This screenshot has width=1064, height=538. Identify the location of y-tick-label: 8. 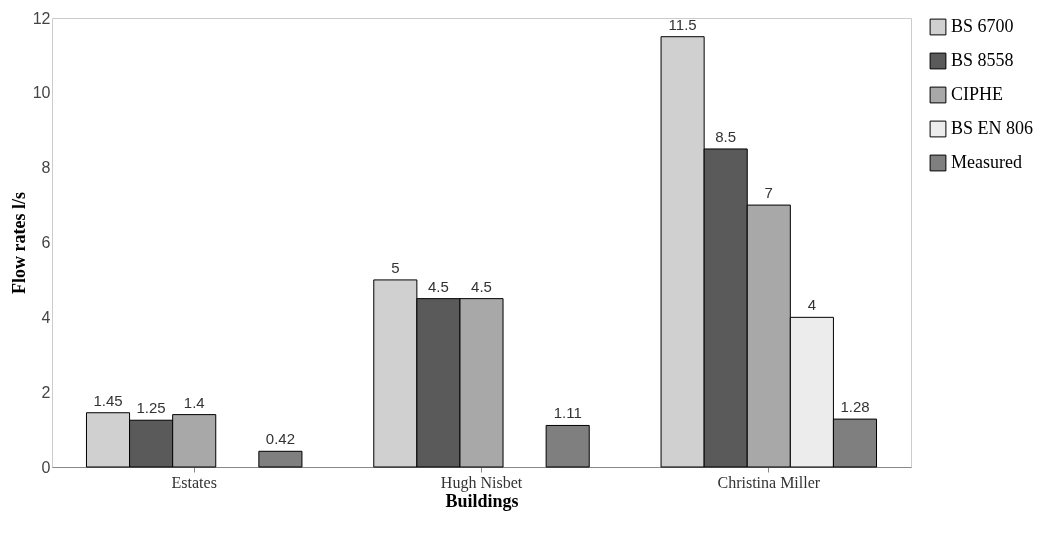
(46, 168).